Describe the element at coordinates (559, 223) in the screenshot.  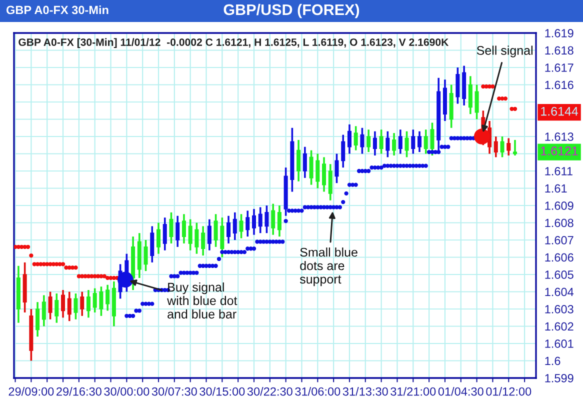
I see `y-tick-label: 1.608` at that location.